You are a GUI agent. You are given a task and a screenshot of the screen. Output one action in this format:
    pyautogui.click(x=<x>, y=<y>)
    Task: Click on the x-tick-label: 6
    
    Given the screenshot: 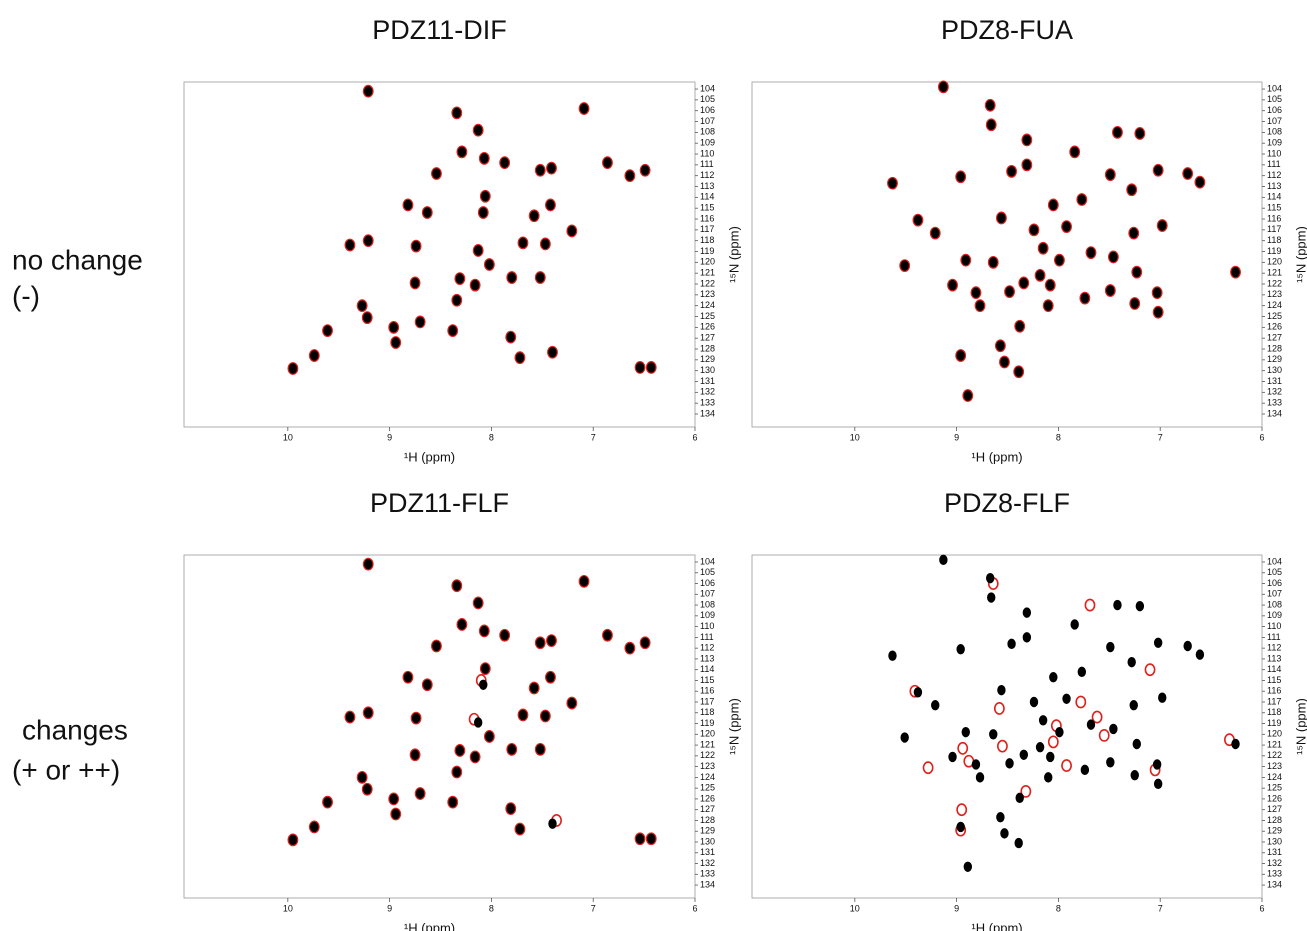 What is the action you would take?
    pyautogui.click(x=1261, y=437)
    